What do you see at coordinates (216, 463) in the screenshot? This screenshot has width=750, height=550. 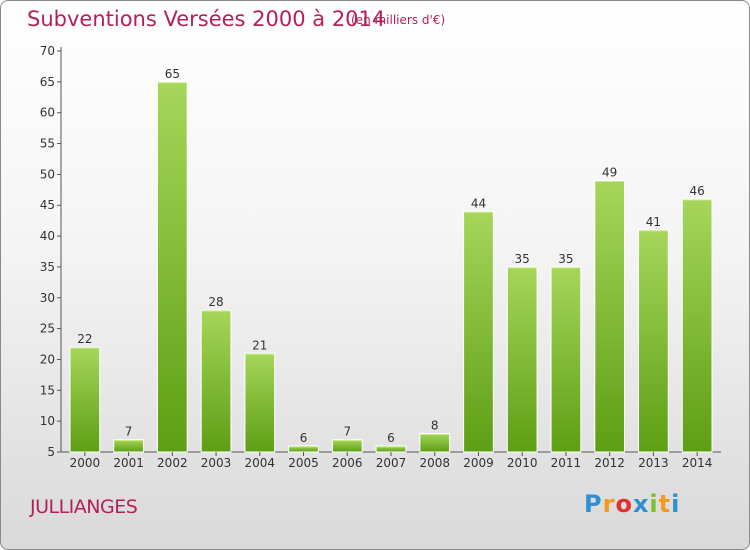 I see `x-tick-label: 2003` at bounding box center [216, 463].